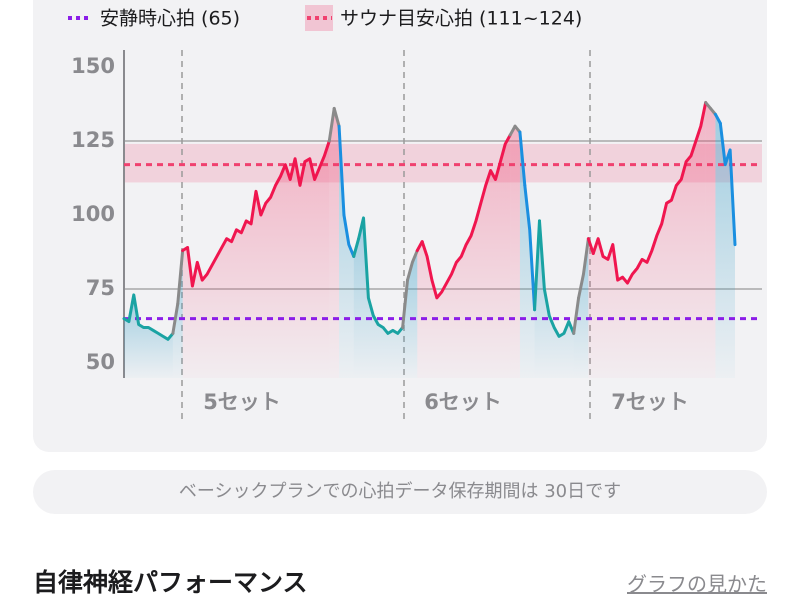 This screenshot has width=800, height=600. I want to click on legend-label: サウナ目安心拍 (111~124), so click(461, 19).